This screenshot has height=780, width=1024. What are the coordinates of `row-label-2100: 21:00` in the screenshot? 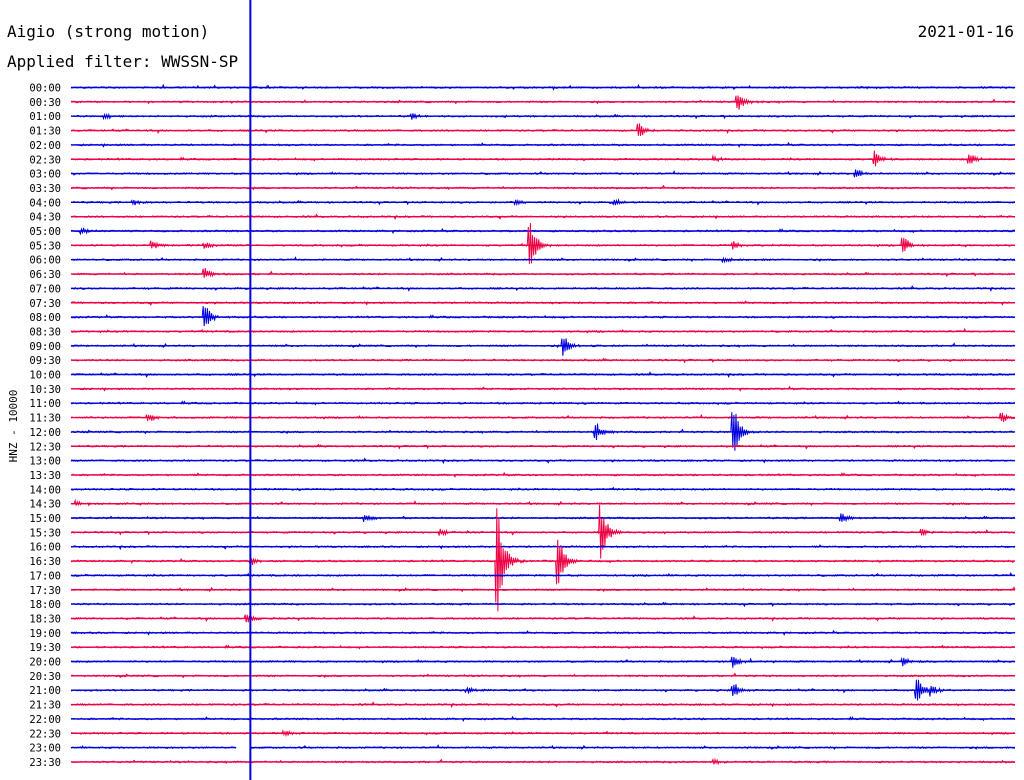 It's located at (45, 691).